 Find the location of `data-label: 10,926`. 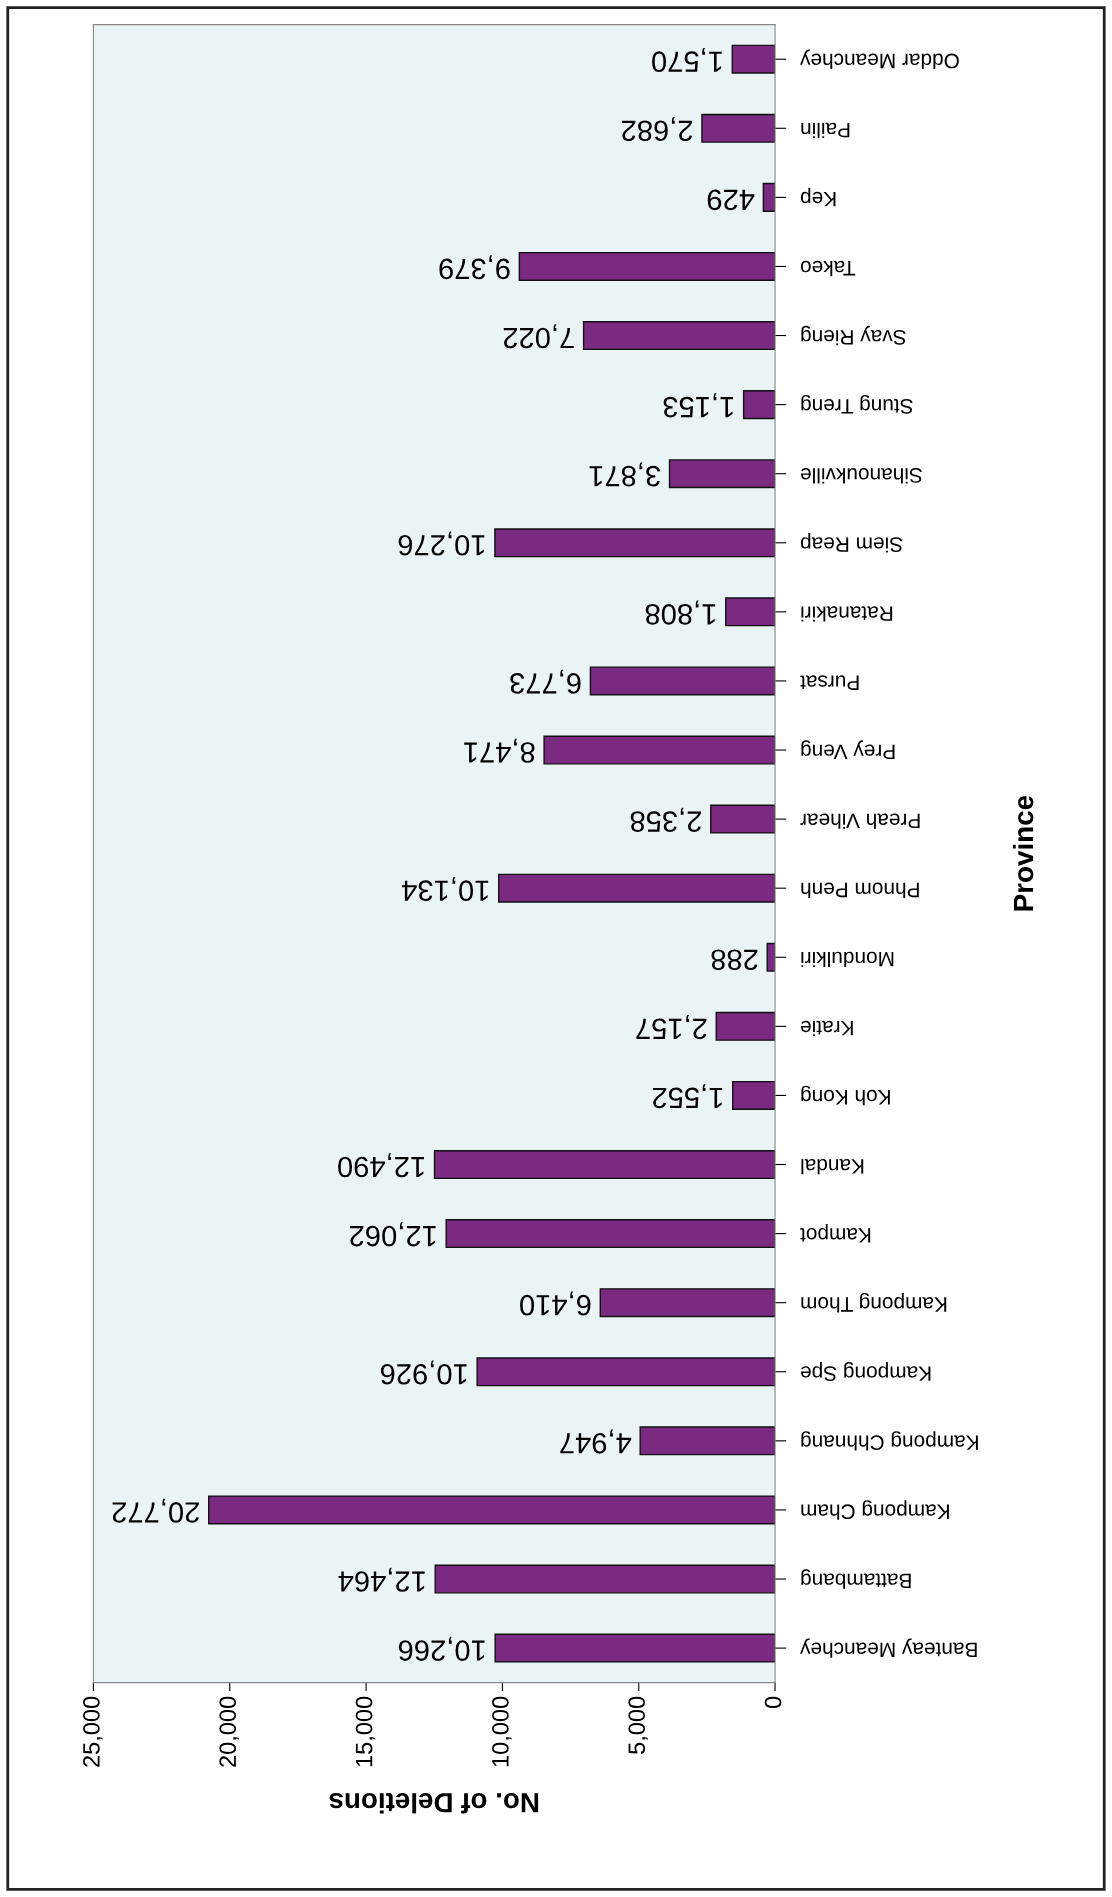

data-label: 10,926 is located at coordinates (423, 1372).